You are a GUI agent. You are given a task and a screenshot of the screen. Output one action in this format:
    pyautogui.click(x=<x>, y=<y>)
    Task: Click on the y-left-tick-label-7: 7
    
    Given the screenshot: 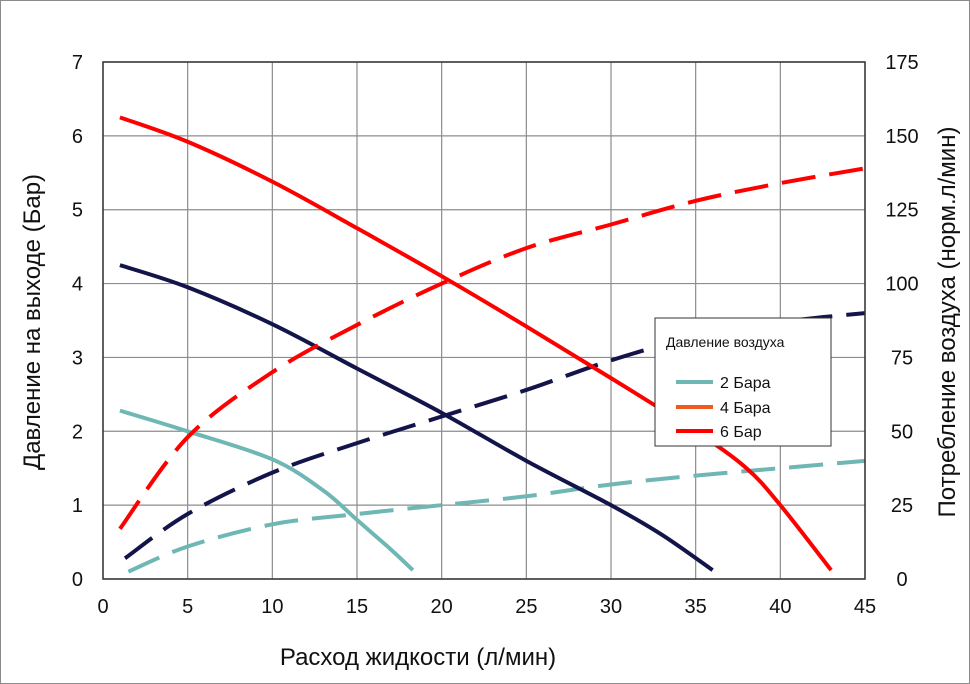 What is the action you would take?
    pyautogui.click(x=77, y=63)
    